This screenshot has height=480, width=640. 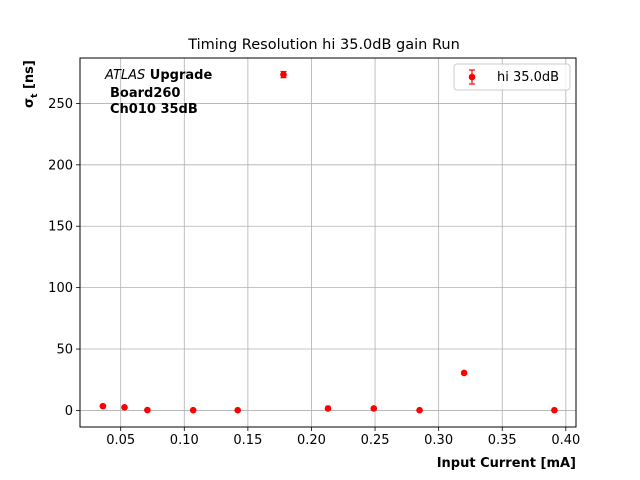 I want to click on x-tick-label: 0.35, so click(x=502, y=440).